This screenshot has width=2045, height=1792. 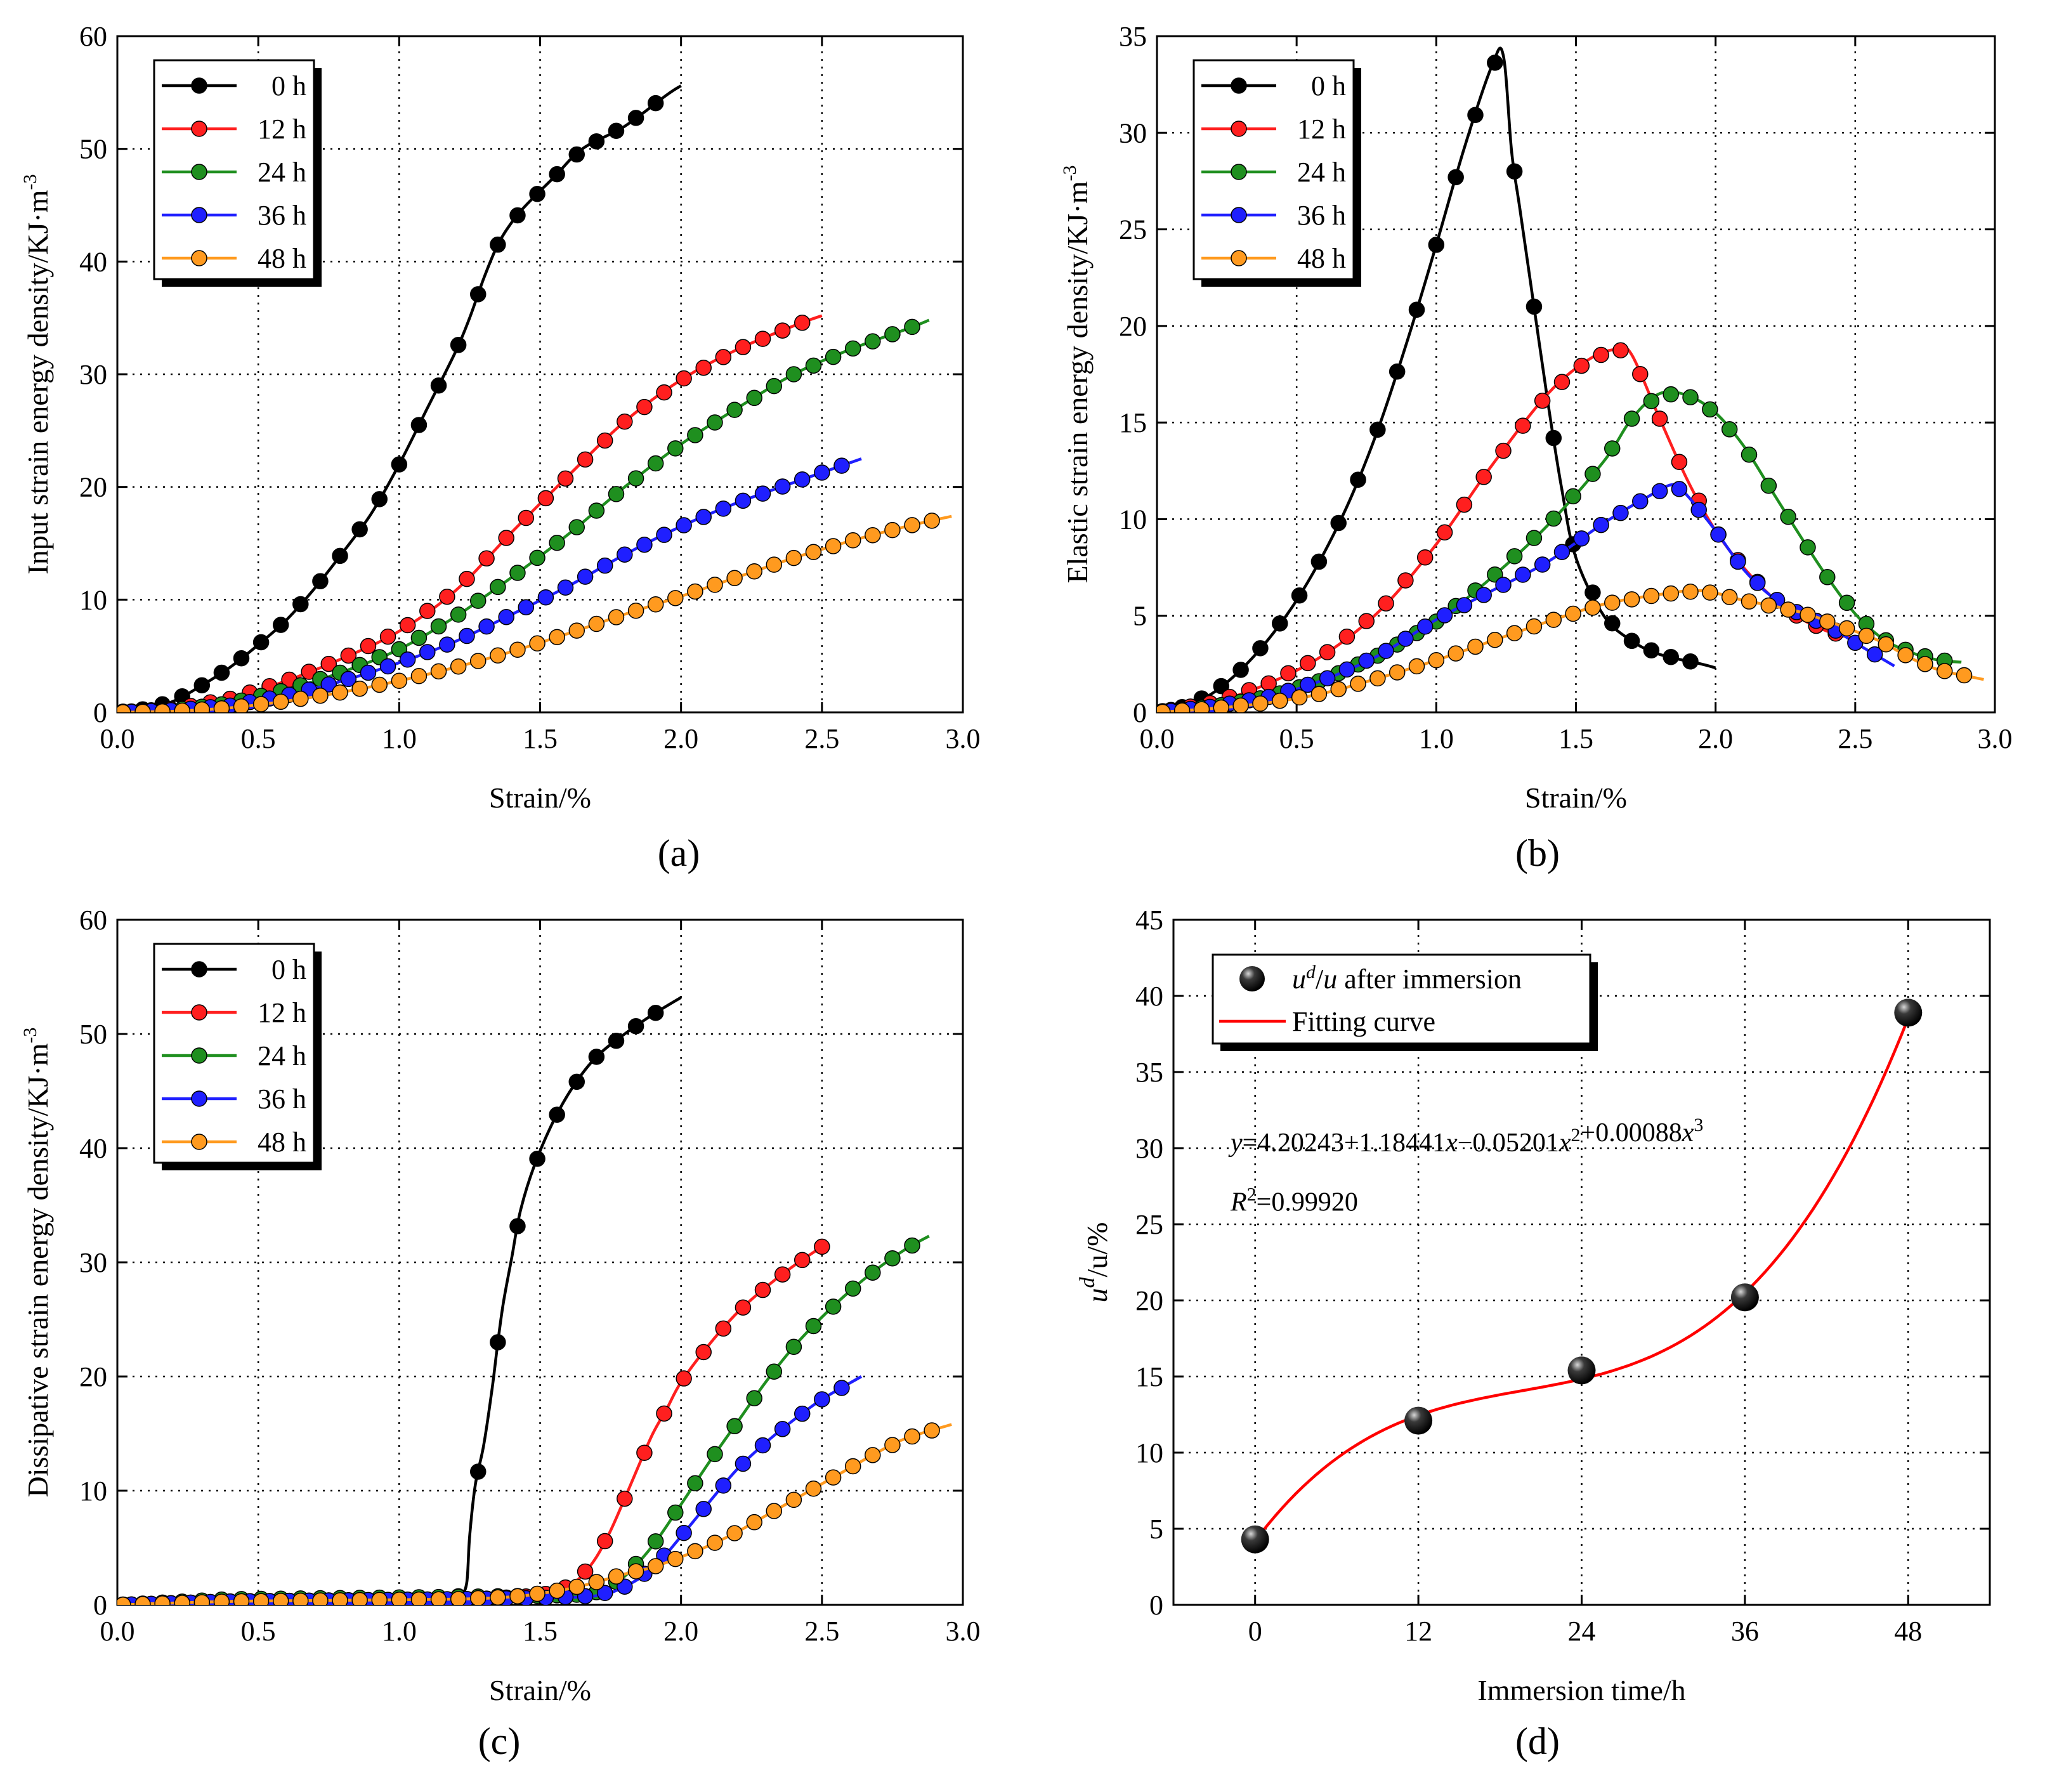 What do you see at coordinates (1582, 1631) in the screenshot?
I see `x-tick-label: 24` at bounding box center [1582, 1631].